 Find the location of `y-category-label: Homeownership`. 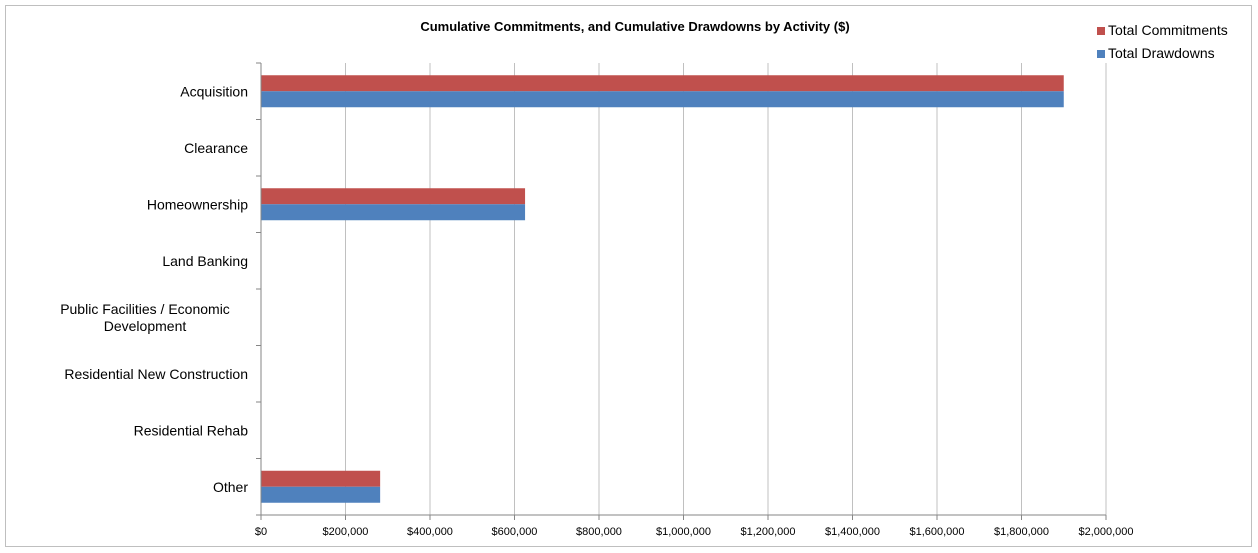

y-category-label: Homeownership is located at coordinates (197, 204).